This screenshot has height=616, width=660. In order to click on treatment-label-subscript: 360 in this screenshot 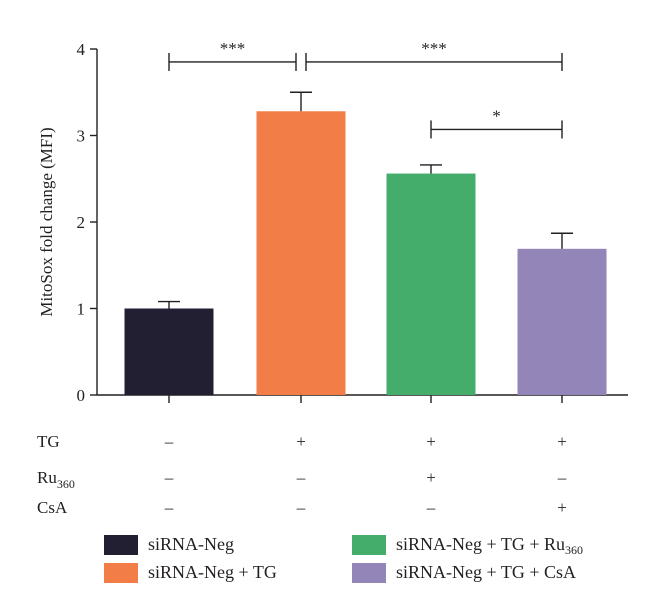, I will do `click(66, 484)`.